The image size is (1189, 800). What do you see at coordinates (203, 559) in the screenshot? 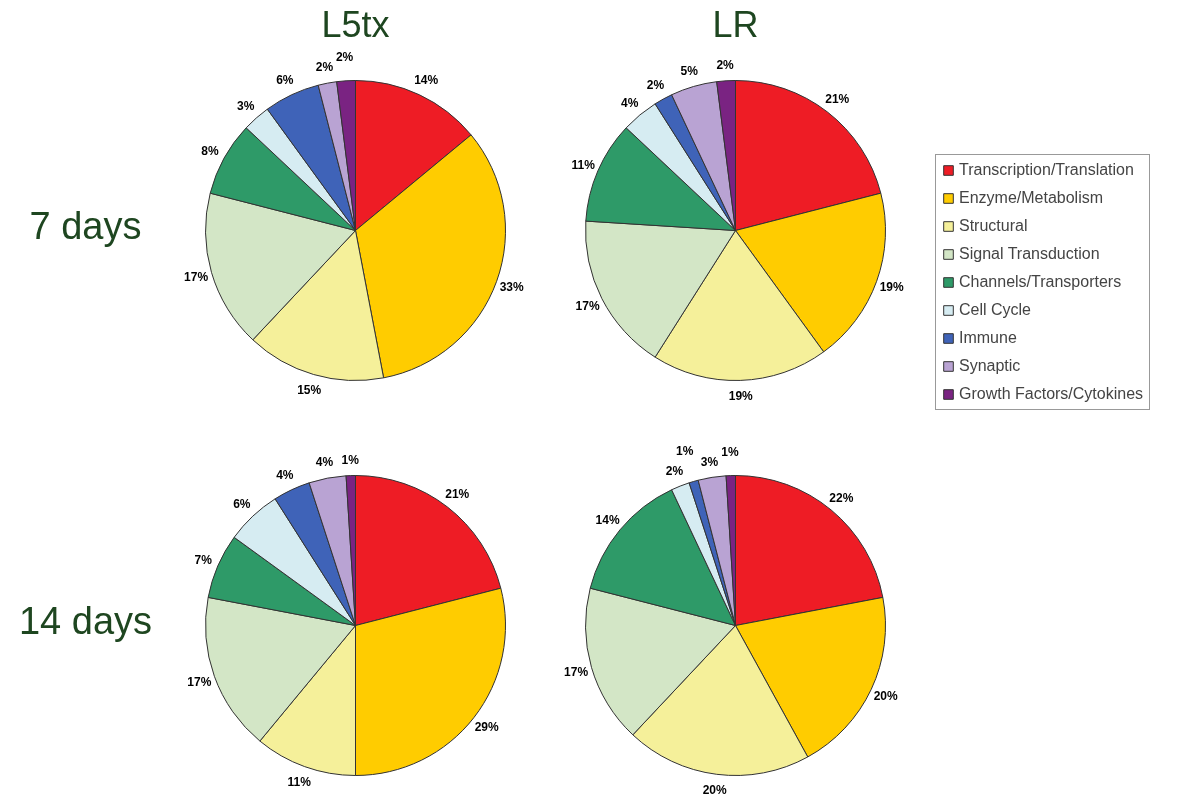
I see `data-label: 7%` at bounding box center [203, 559].